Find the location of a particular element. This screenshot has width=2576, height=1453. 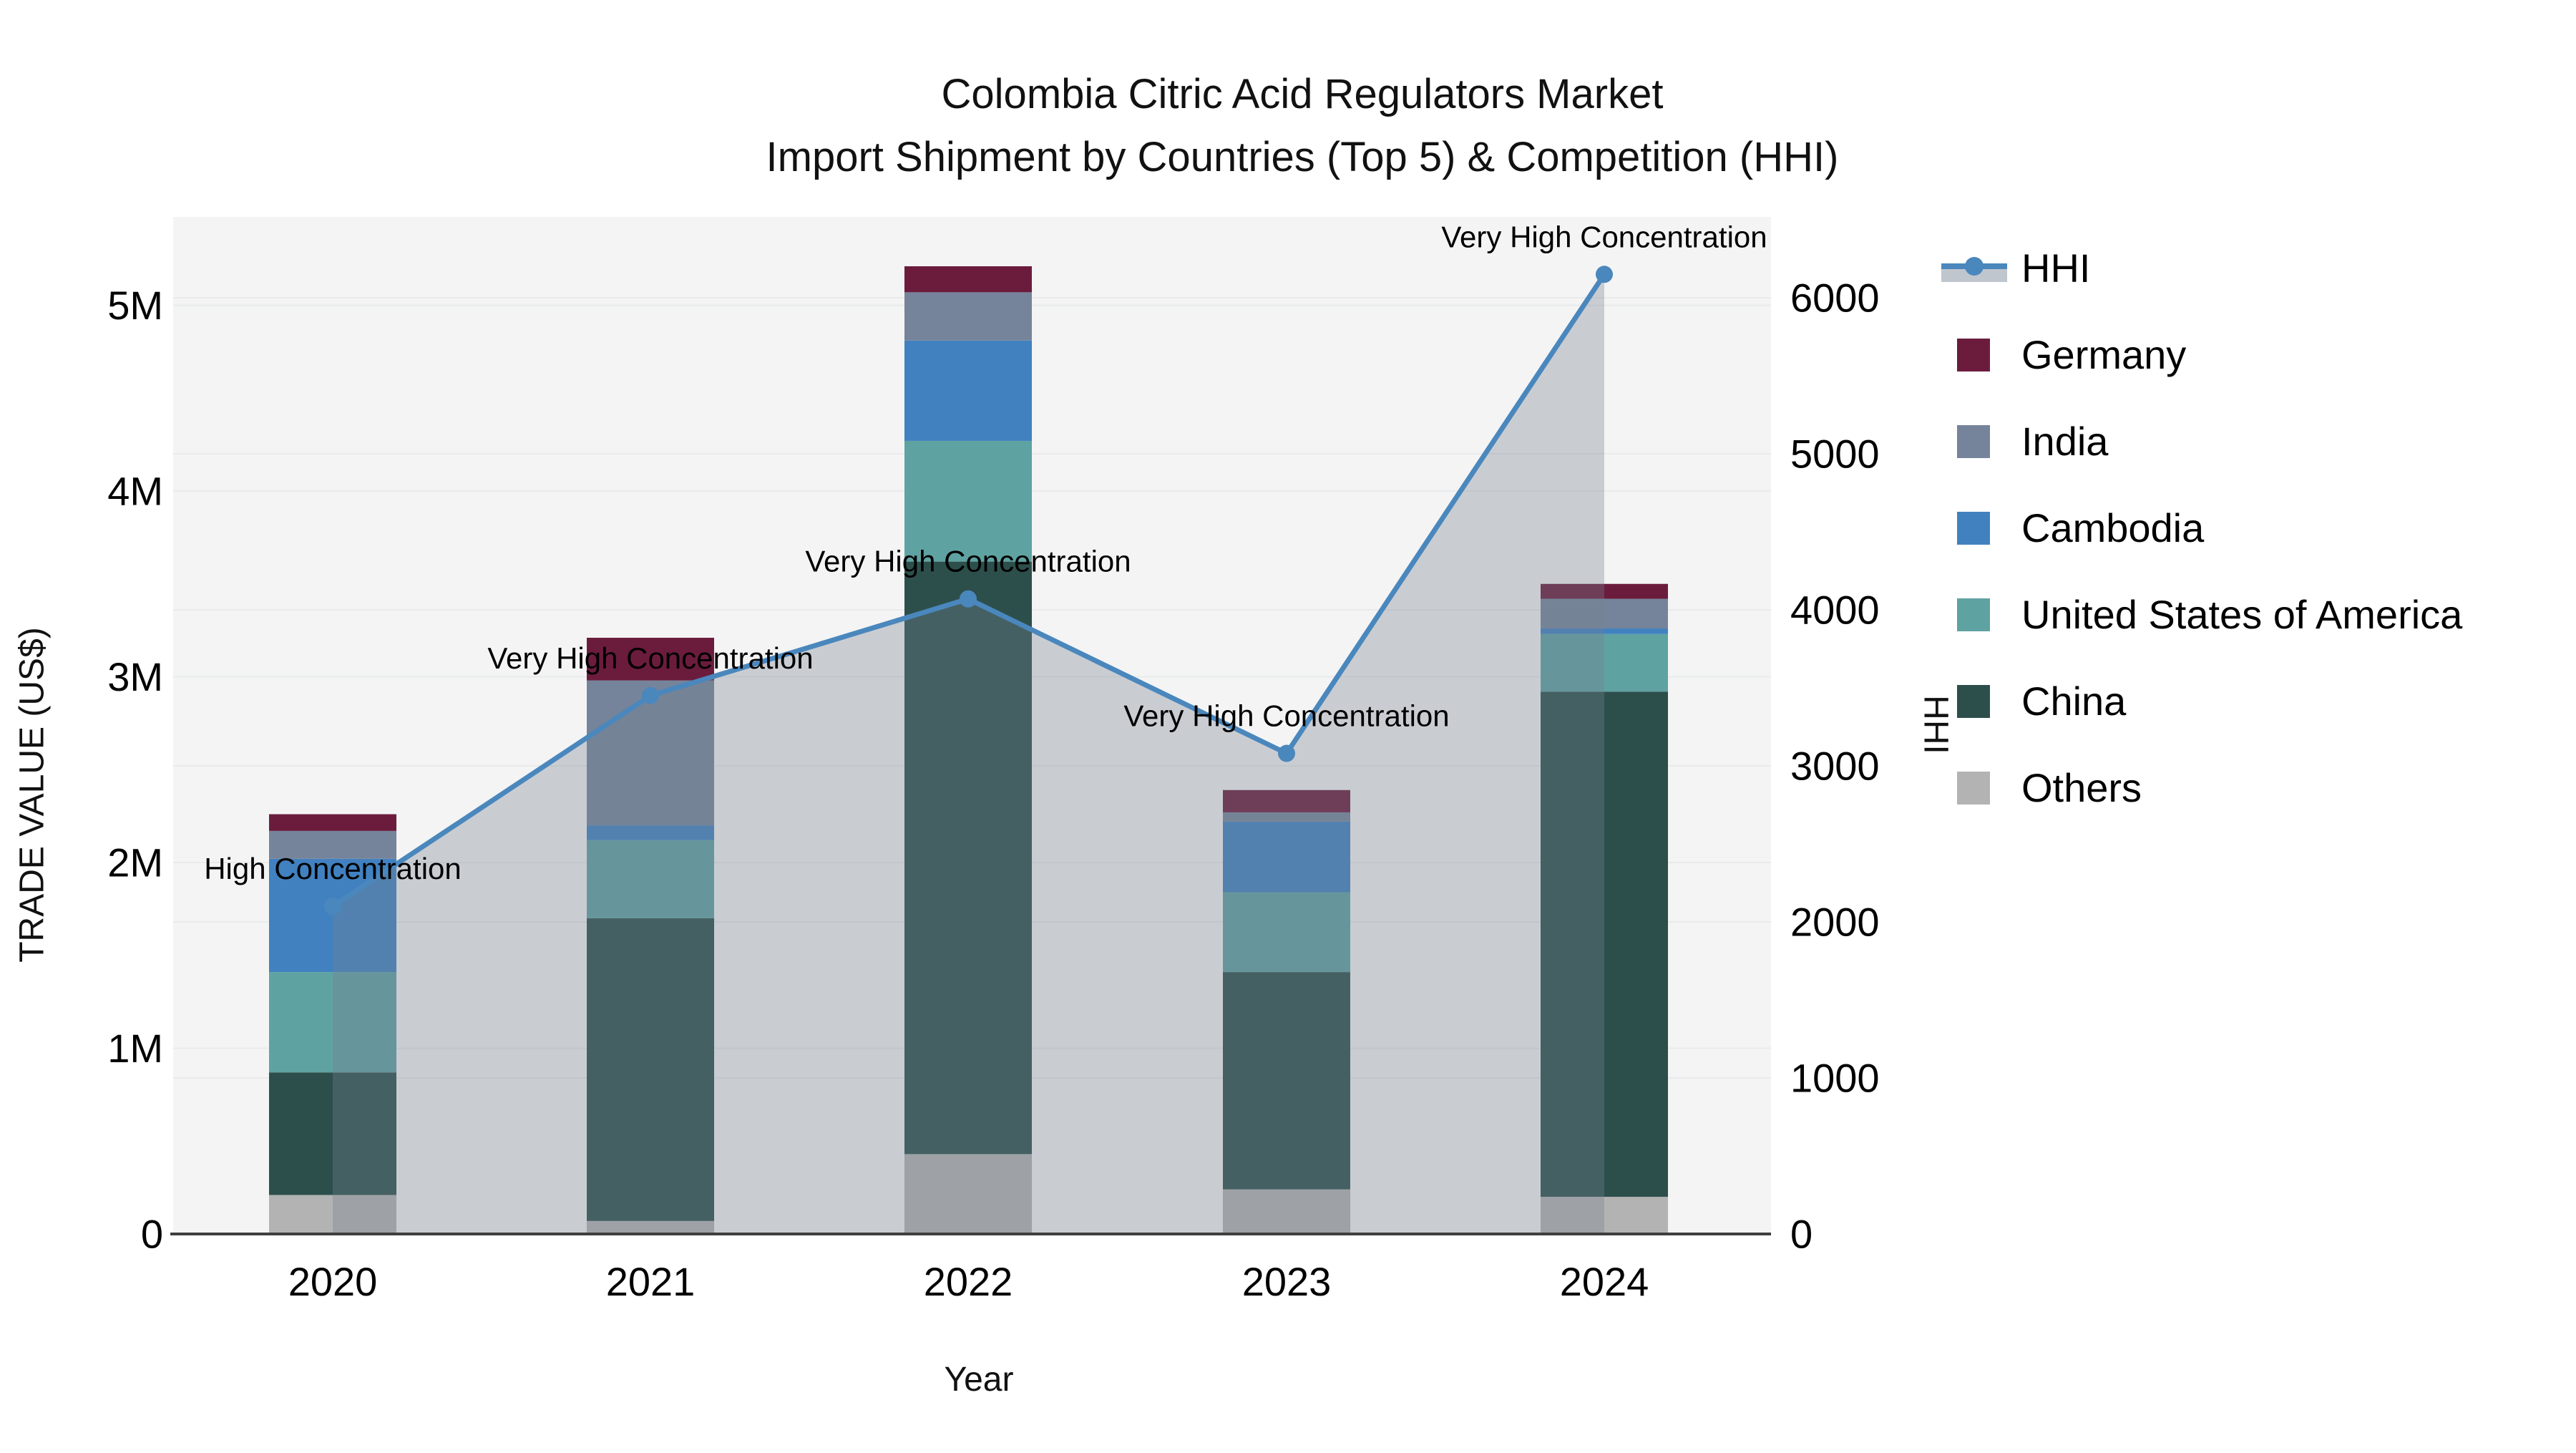

y-right-tick-label-3000: 3000 is located at coordinates (1835, 766).